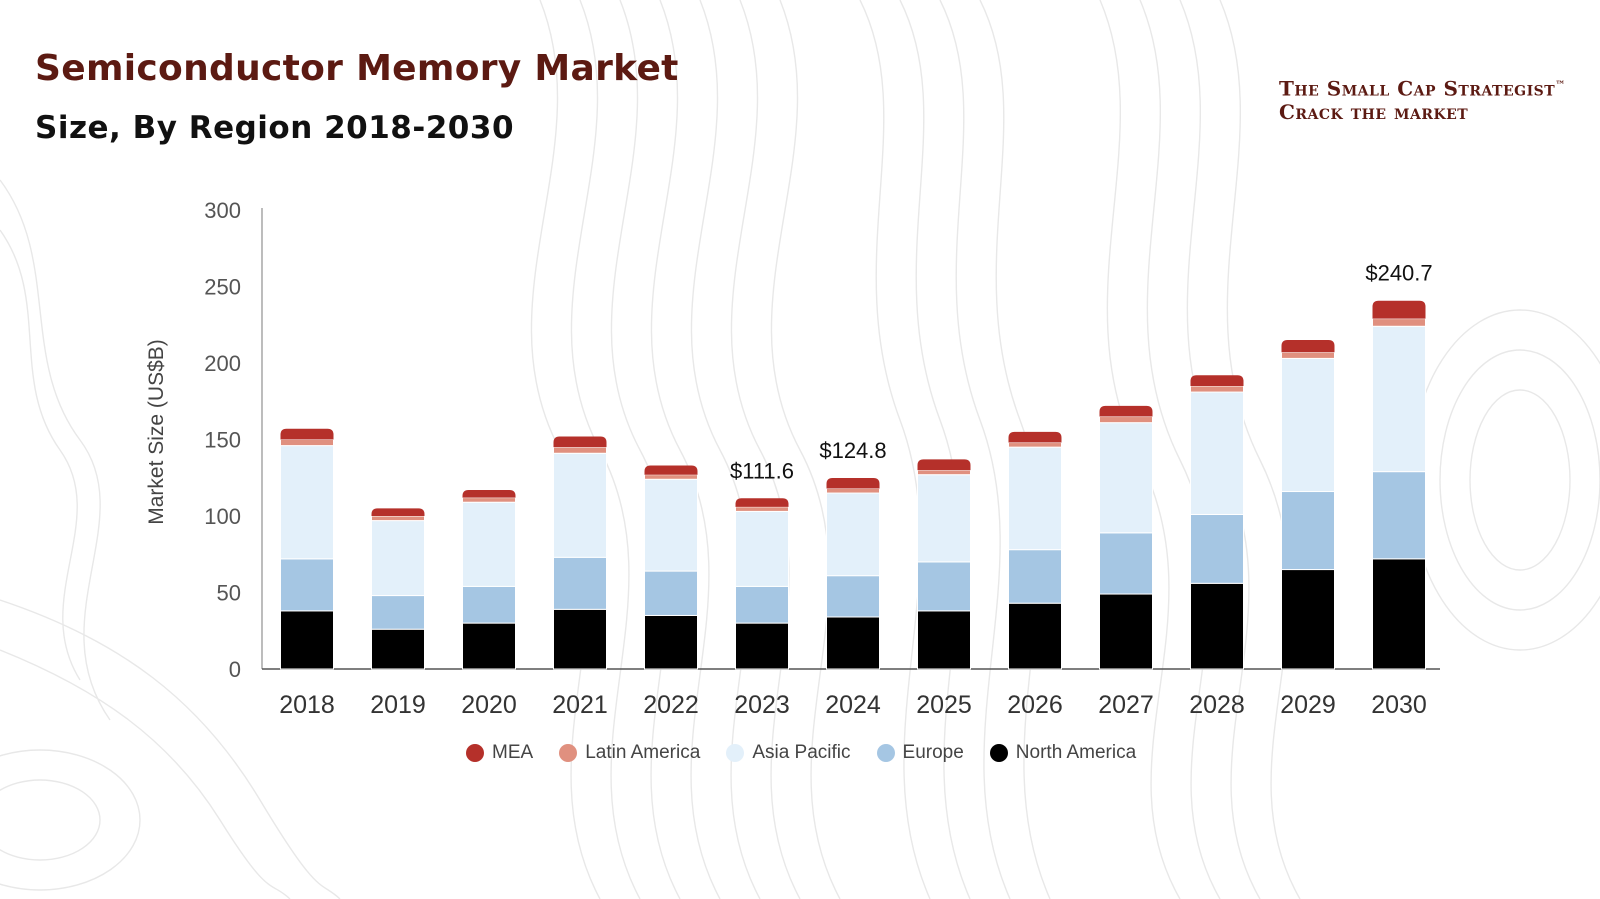 The width and height of the screenshot is (1600, 899). I want to click on x-tick-label: 2027, so click(1126, 705).